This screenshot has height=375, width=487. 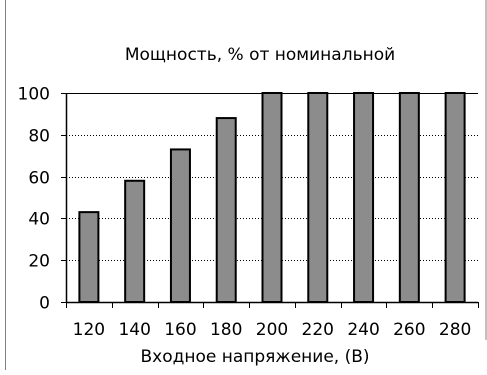 I want to click on y-tick-label: 20, so click(x=39, y=262).